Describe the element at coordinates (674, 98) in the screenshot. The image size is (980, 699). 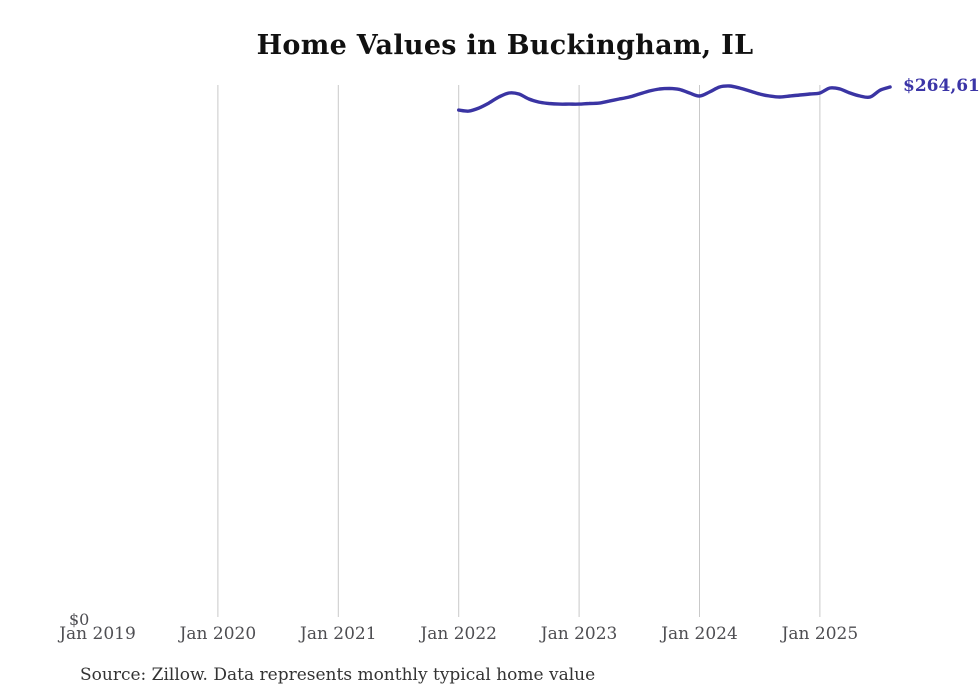
I see `home-value-line` at that location.